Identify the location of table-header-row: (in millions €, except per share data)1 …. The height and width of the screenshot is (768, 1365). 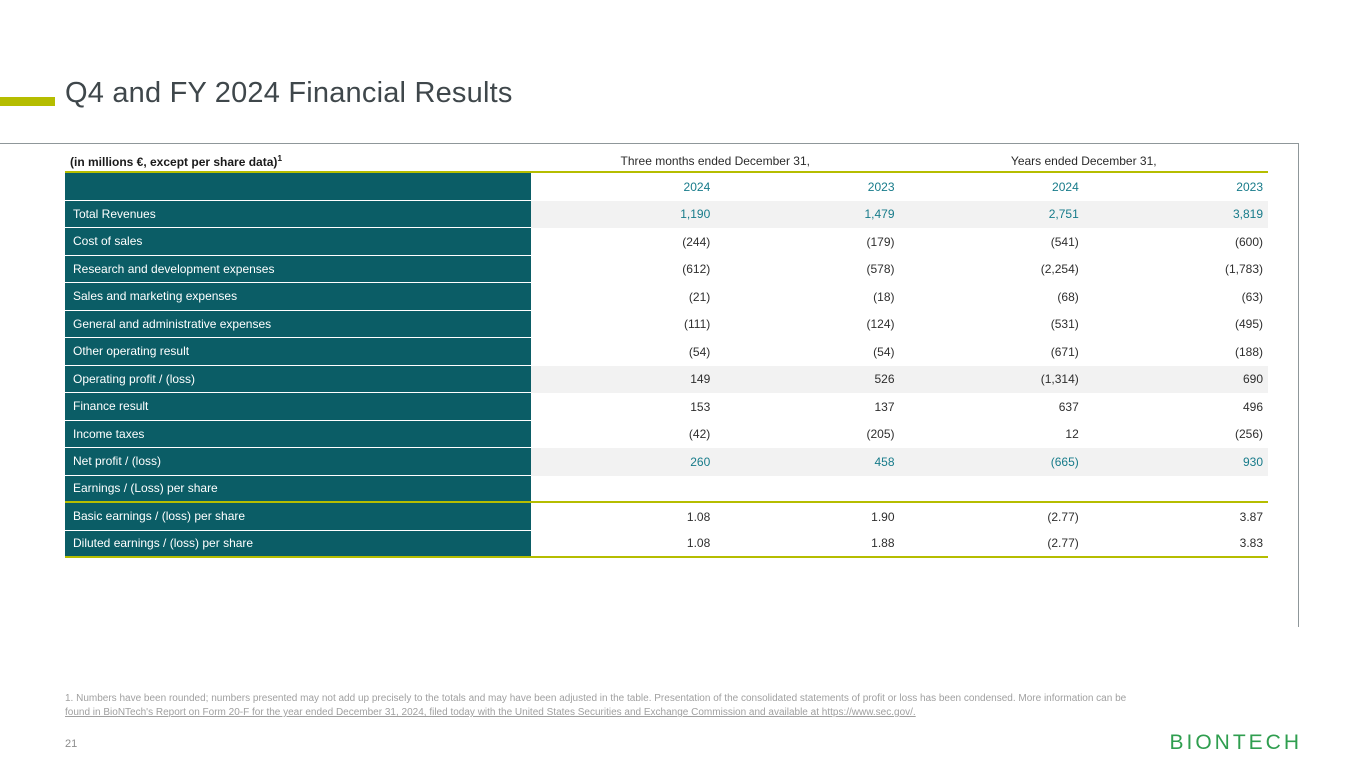
(666, 161).